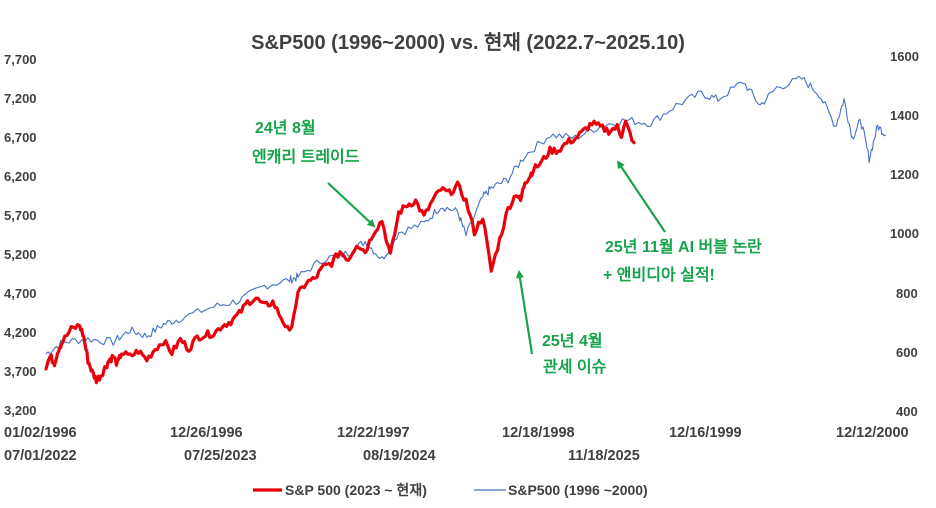 This screenshot has width=936, height=508. I want to click on x-current-tick: 07/25/2023, so click(220, 456).